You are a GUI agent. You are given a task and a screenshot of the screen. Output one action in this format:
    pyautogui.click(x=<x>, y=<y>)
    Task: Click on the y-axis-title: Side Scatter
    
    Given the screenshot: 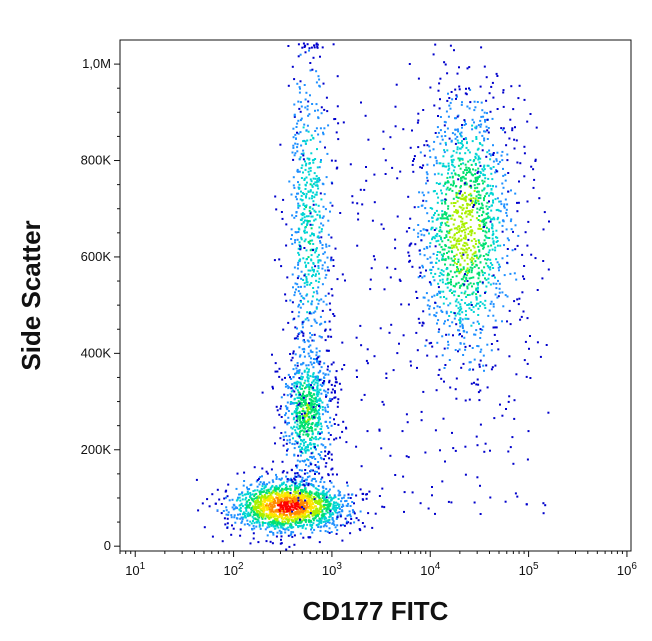 What is the action you would take?
    pyautogui.click(x=31, y=295)
    